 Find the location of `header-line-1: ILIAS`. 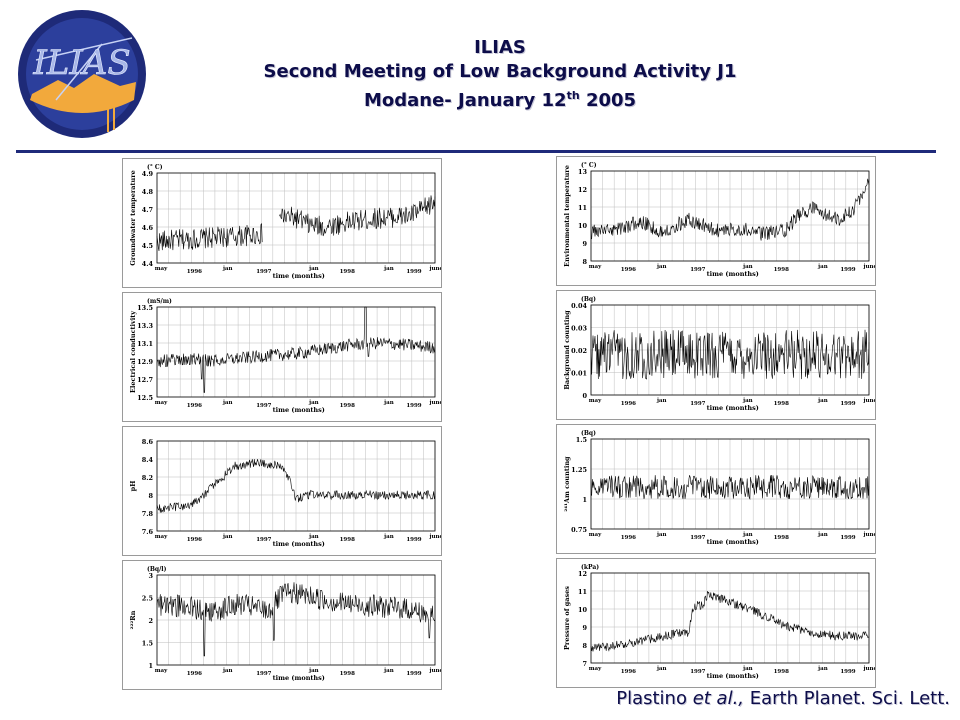

header-line-1: ILIAS is located at coordinates (500, 47).